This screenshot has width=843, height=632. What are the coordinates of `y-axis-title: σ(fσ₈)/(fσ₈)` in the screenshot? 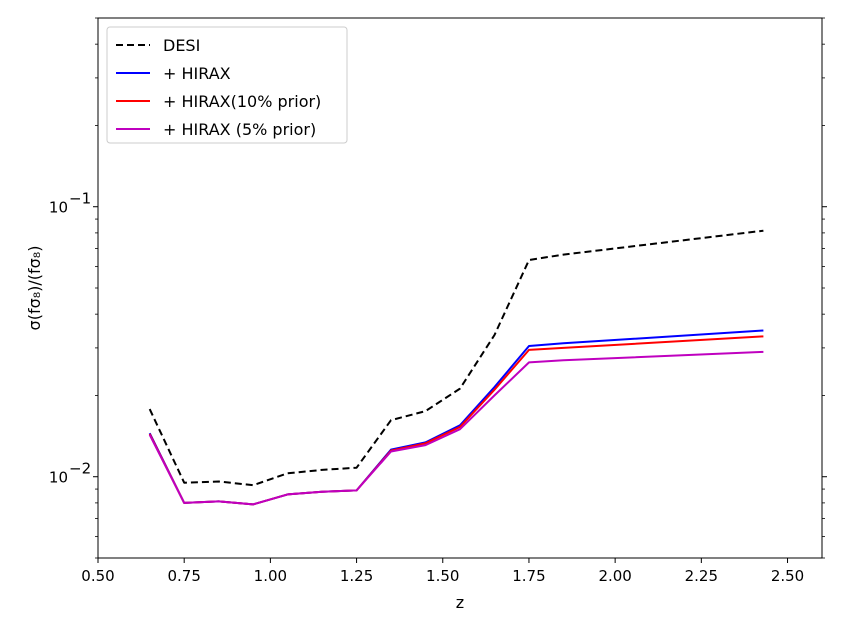 It's located at (34, 288).